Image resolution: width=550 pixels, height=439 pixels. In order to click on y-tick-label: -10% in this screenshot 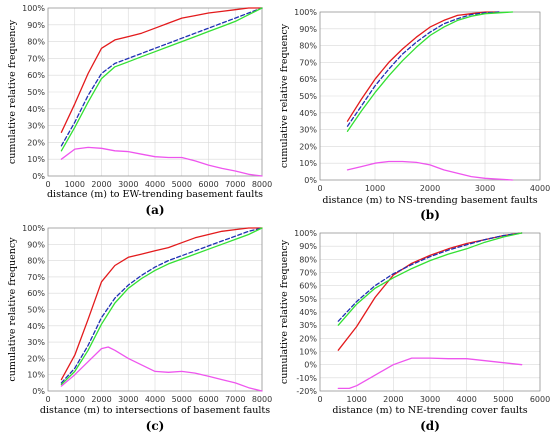, I will do `click(306, 378)`.